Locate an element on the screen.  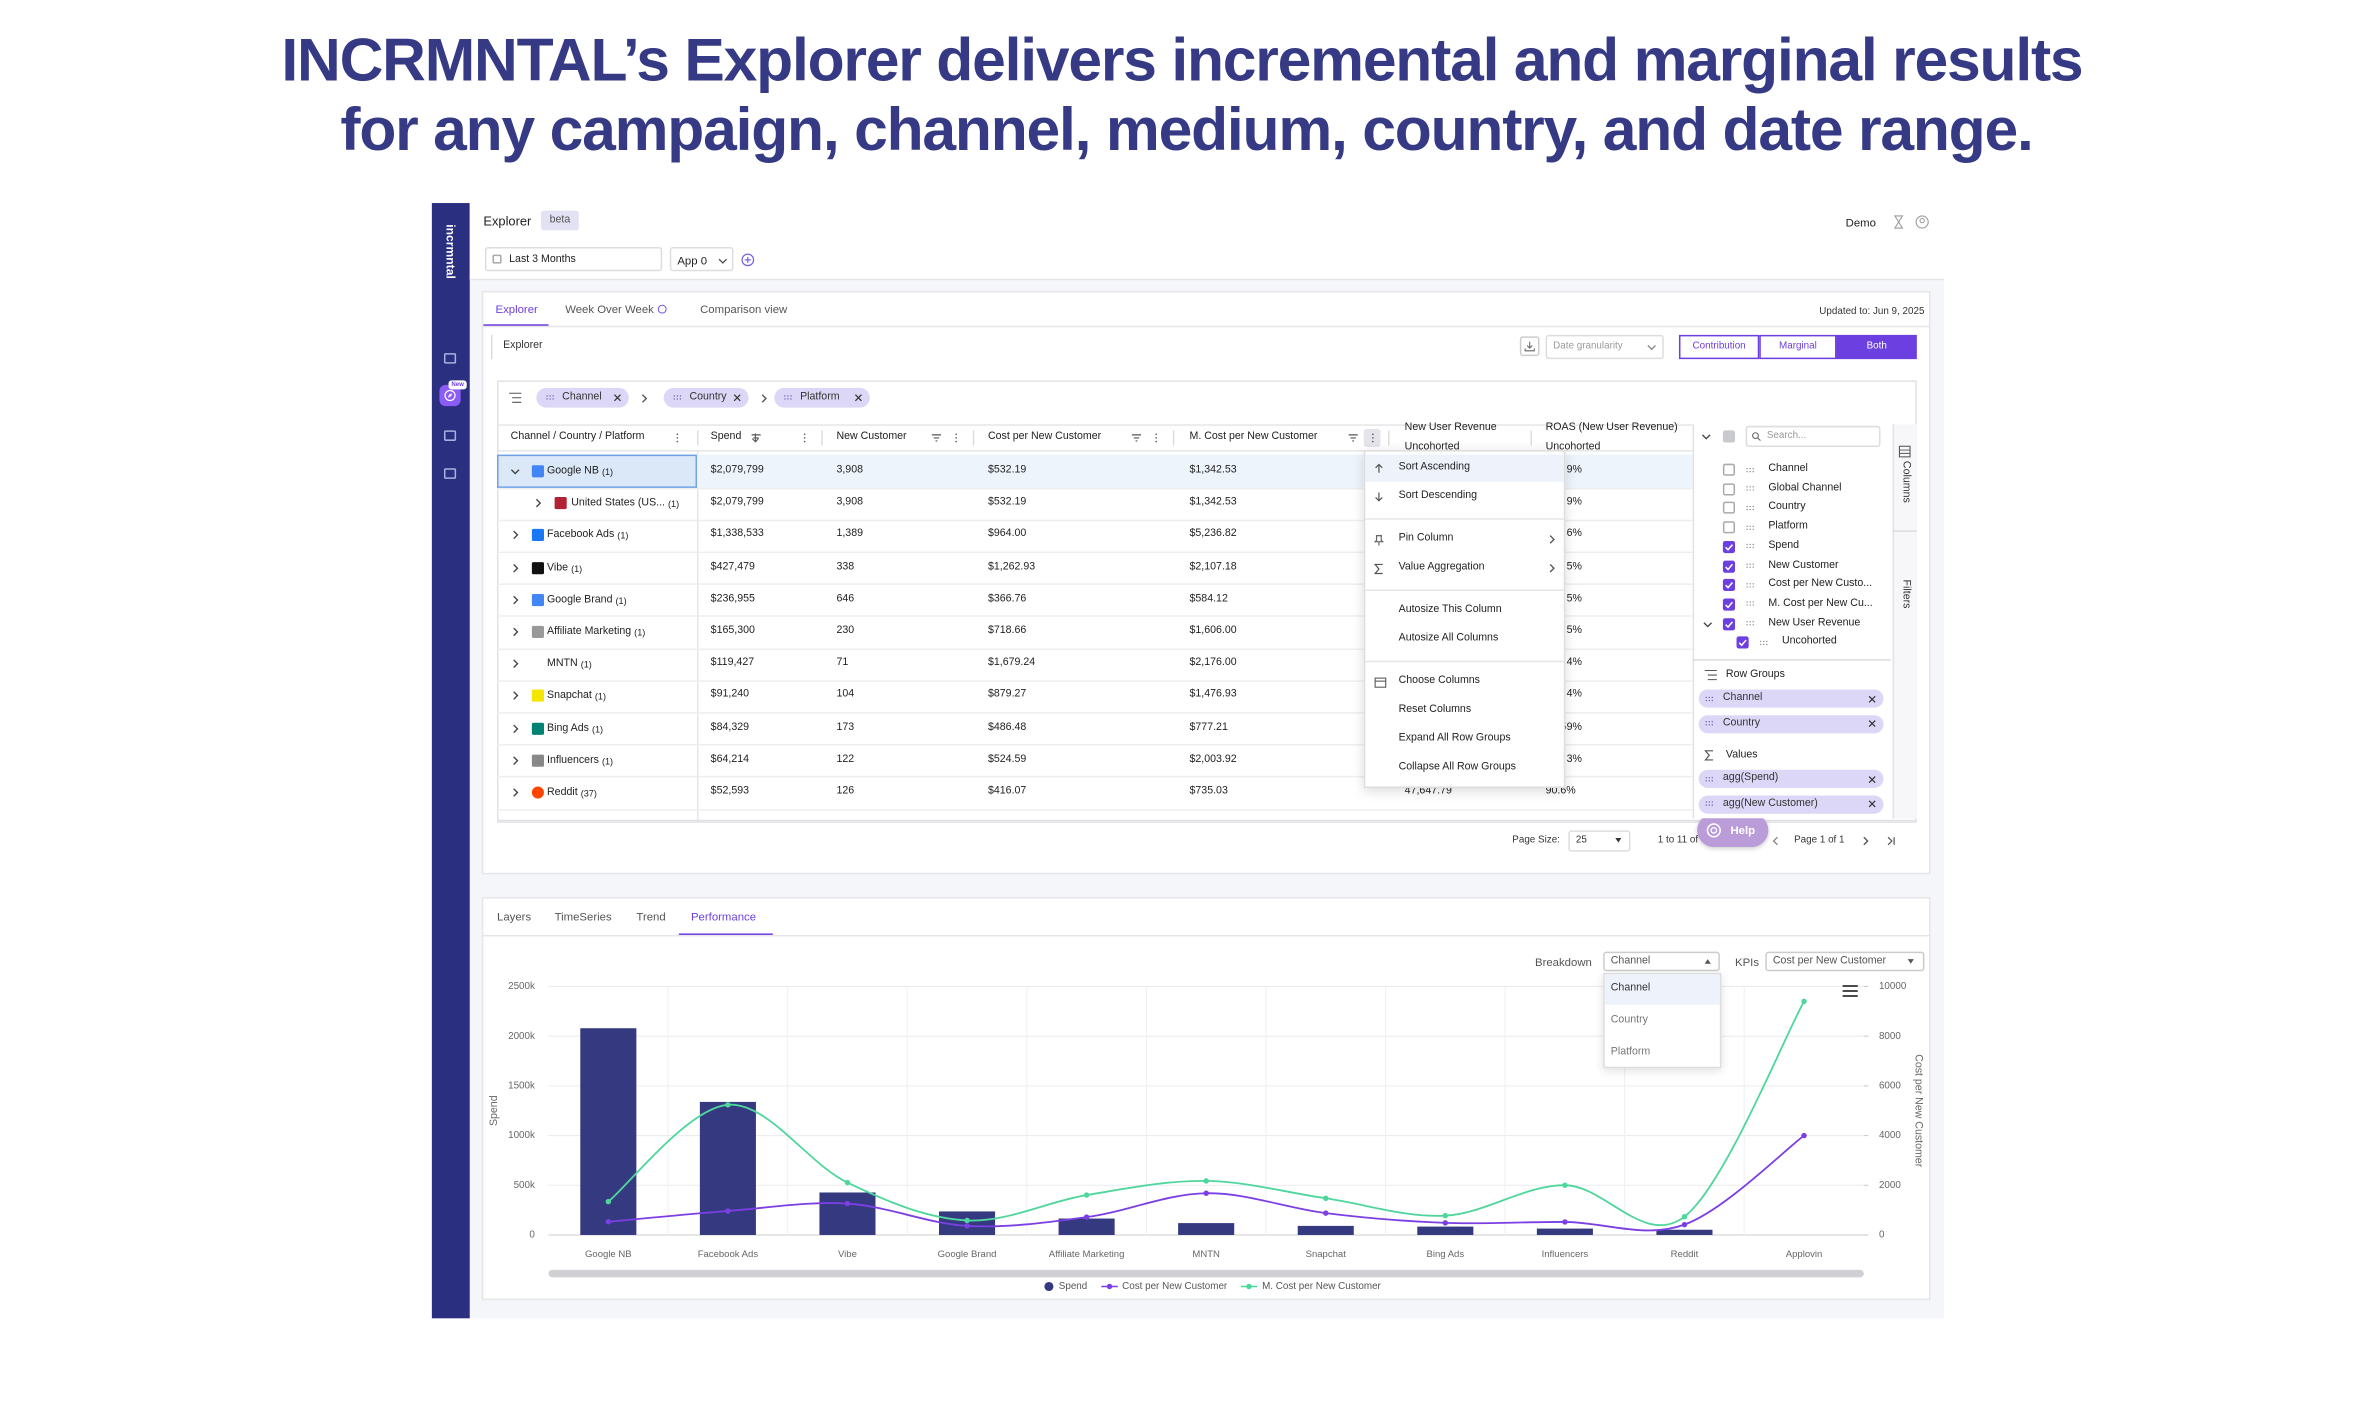
granularity-select is located at coordinates (1604, 347).